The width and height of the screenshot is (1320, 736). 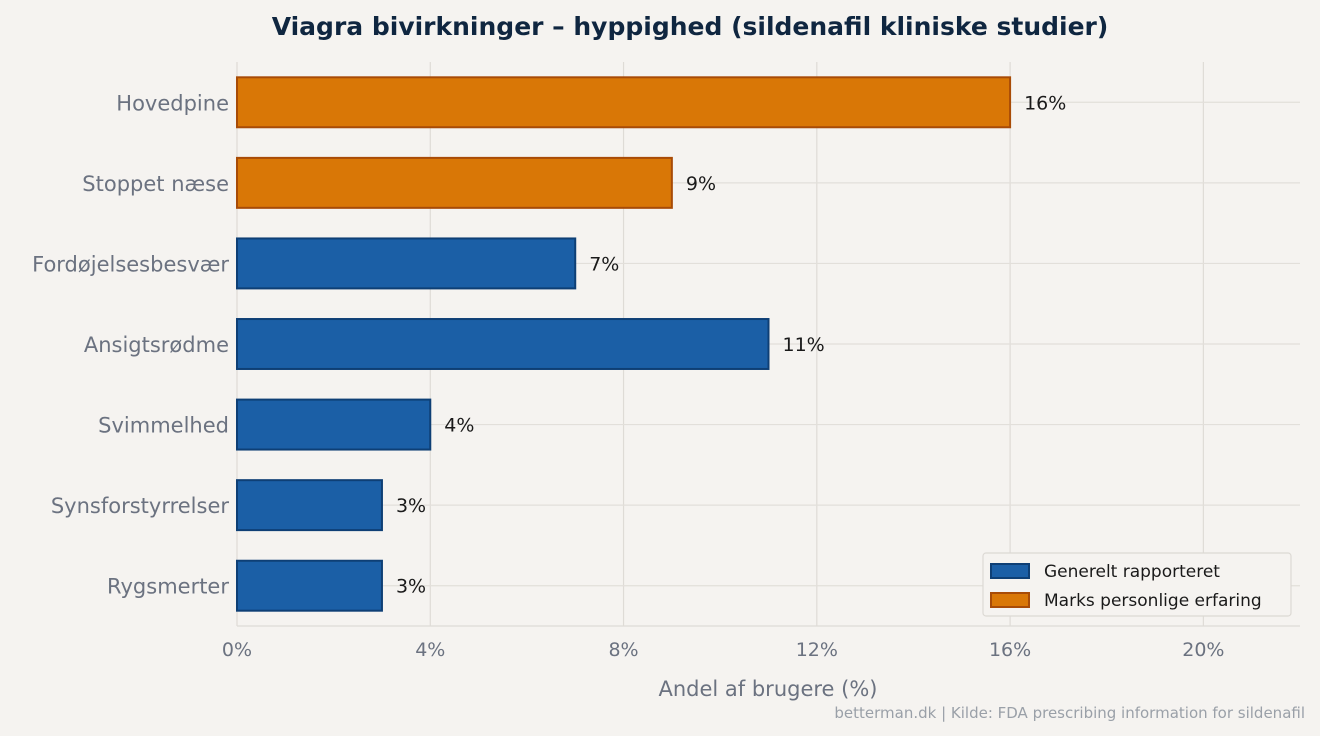 What do you see at coordinates (1010, 650) in the screenshot?
I see `x-tick-label: 16%` at bounding box center [1010, 650].